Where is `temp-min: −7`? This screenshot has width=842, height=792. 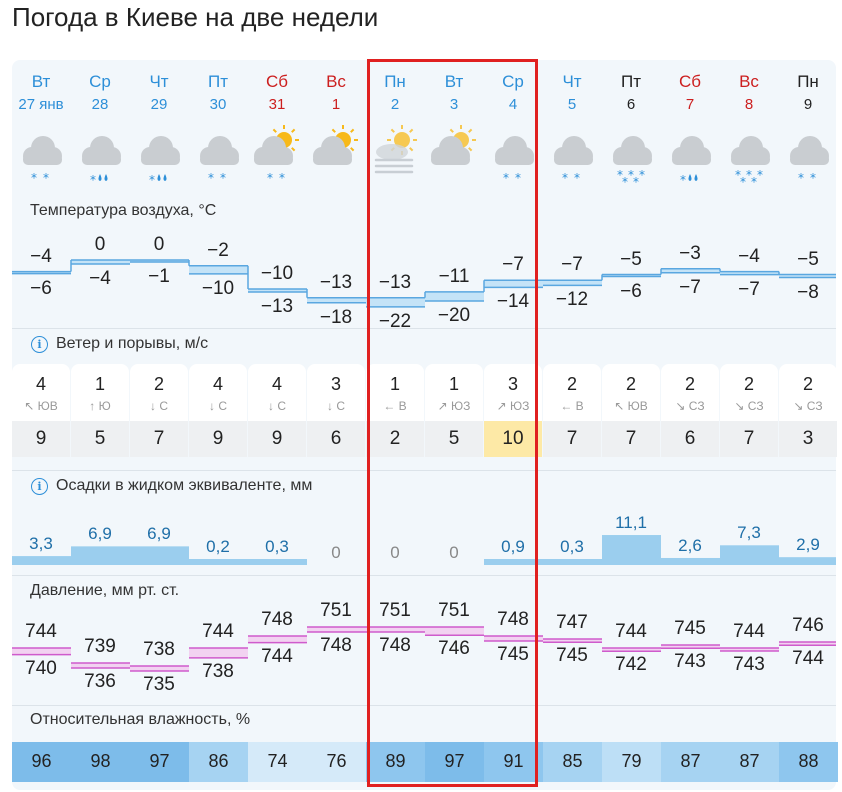 temp-min: −7 is located at coordinates (749, 289).